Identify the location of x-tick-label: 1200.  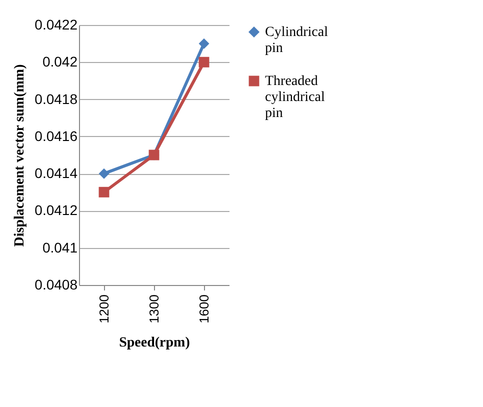
(104, 309).